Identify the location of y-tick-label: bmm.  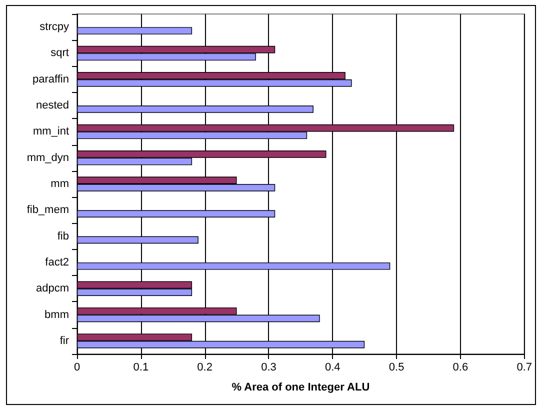
(56, 314).